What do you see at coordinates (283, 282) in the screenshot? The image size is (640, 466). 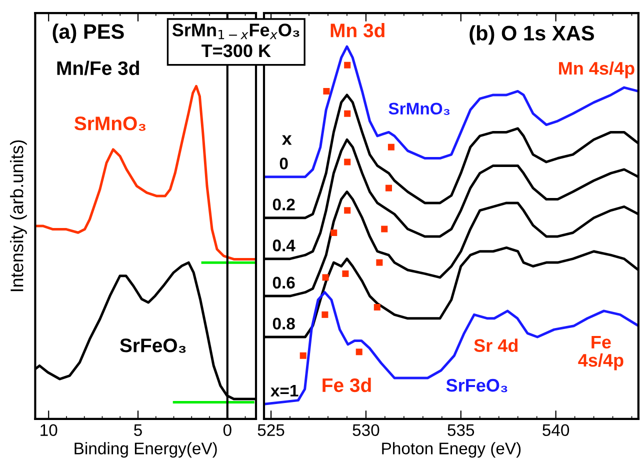 I see `series-label: 0.6` at bounding box center [283, 282].